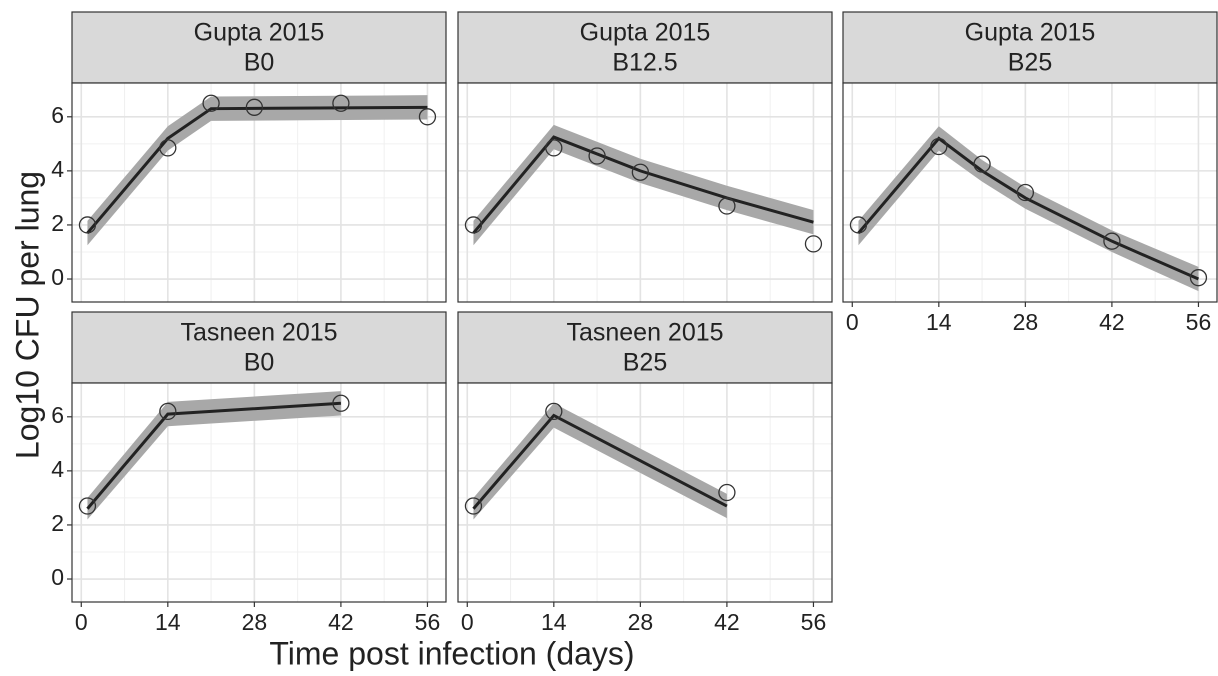 This screenshot has width=1218, height=676. Describe the element at coordinates (451, 653) in the screenshot. I see `x-axis-label: Time post infection (days)` at that location.